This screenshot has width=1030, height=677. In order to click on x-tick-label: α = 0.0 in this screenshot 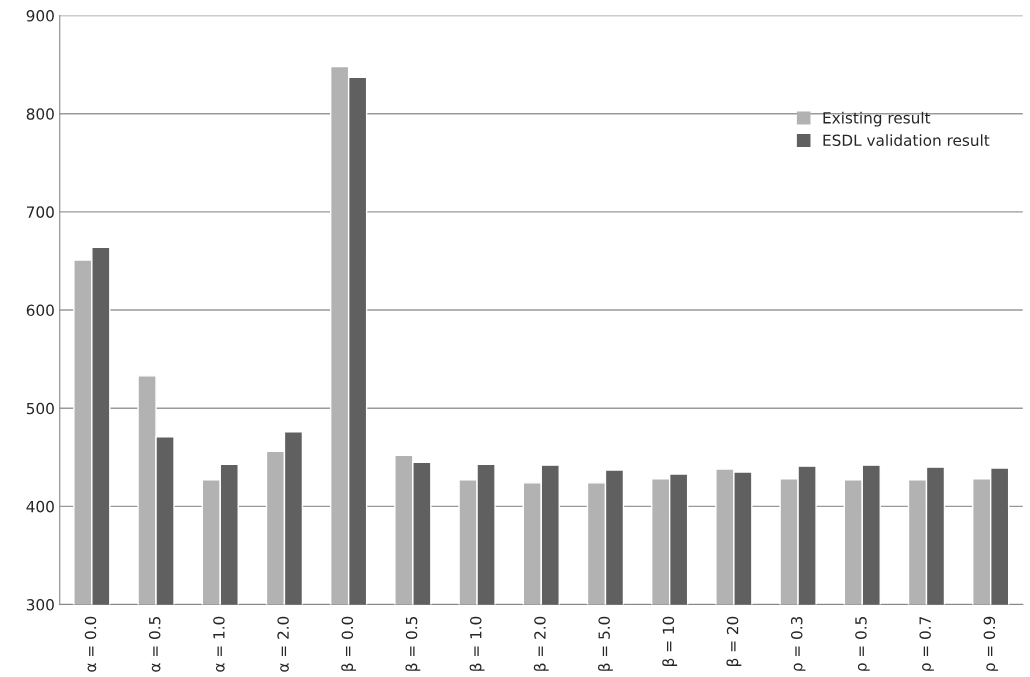, I will do `click(90, 644)`.